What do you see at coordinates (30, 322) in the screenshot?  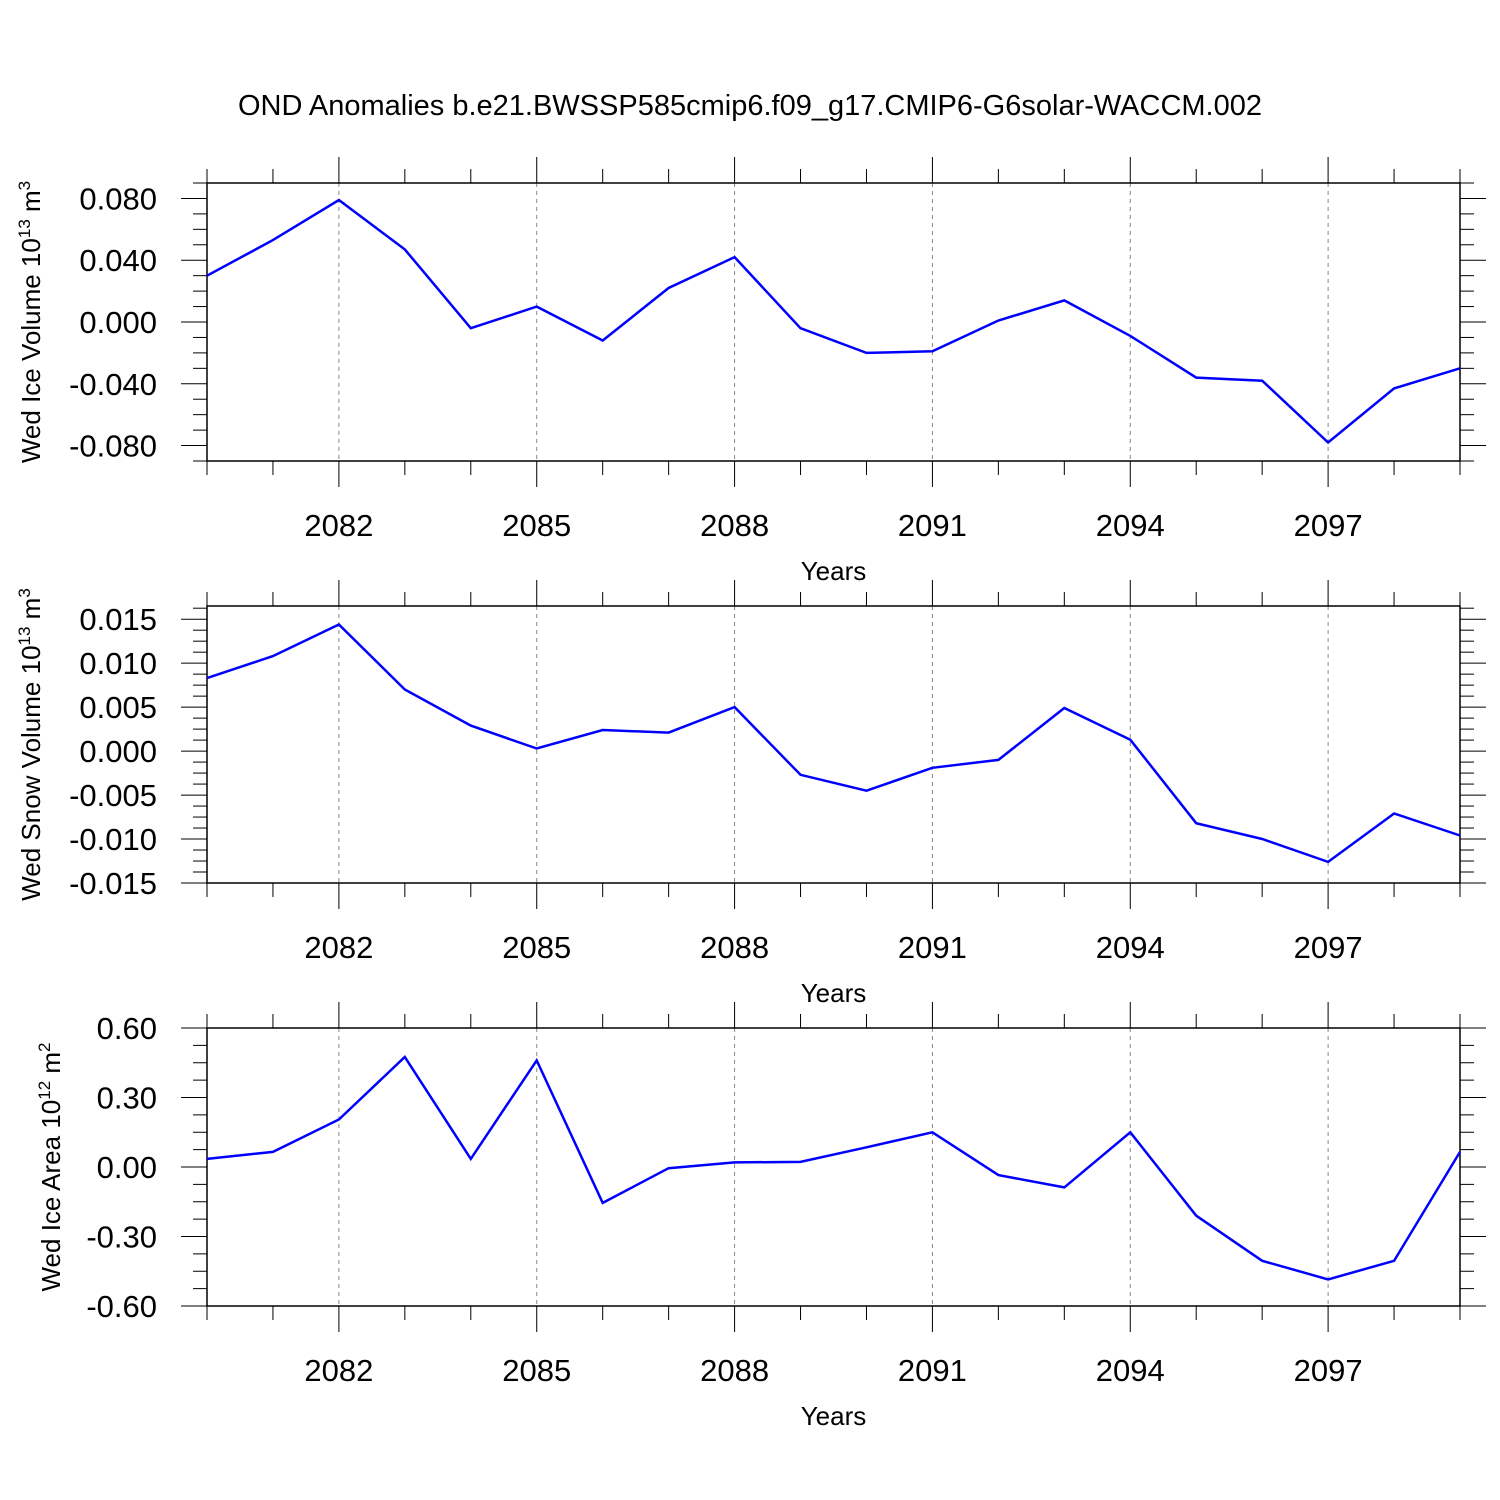 I see `y-axis-label: Wed Ice Volume 1013 m3` at bounding box center [30, 322].